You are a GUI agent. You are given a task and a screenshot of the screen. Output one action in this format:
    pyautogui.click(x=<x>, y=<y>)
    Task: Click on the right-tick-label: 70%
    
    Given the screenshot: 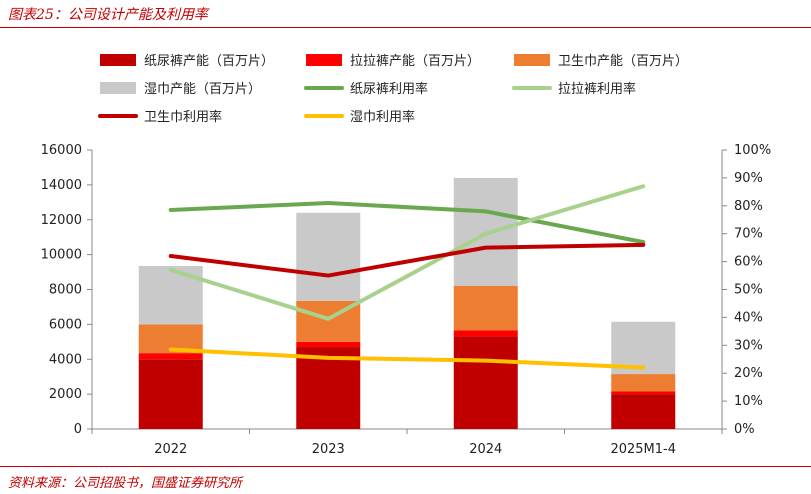 What is the action you would take?
    pyautogui.click(x=748, y=234)
    